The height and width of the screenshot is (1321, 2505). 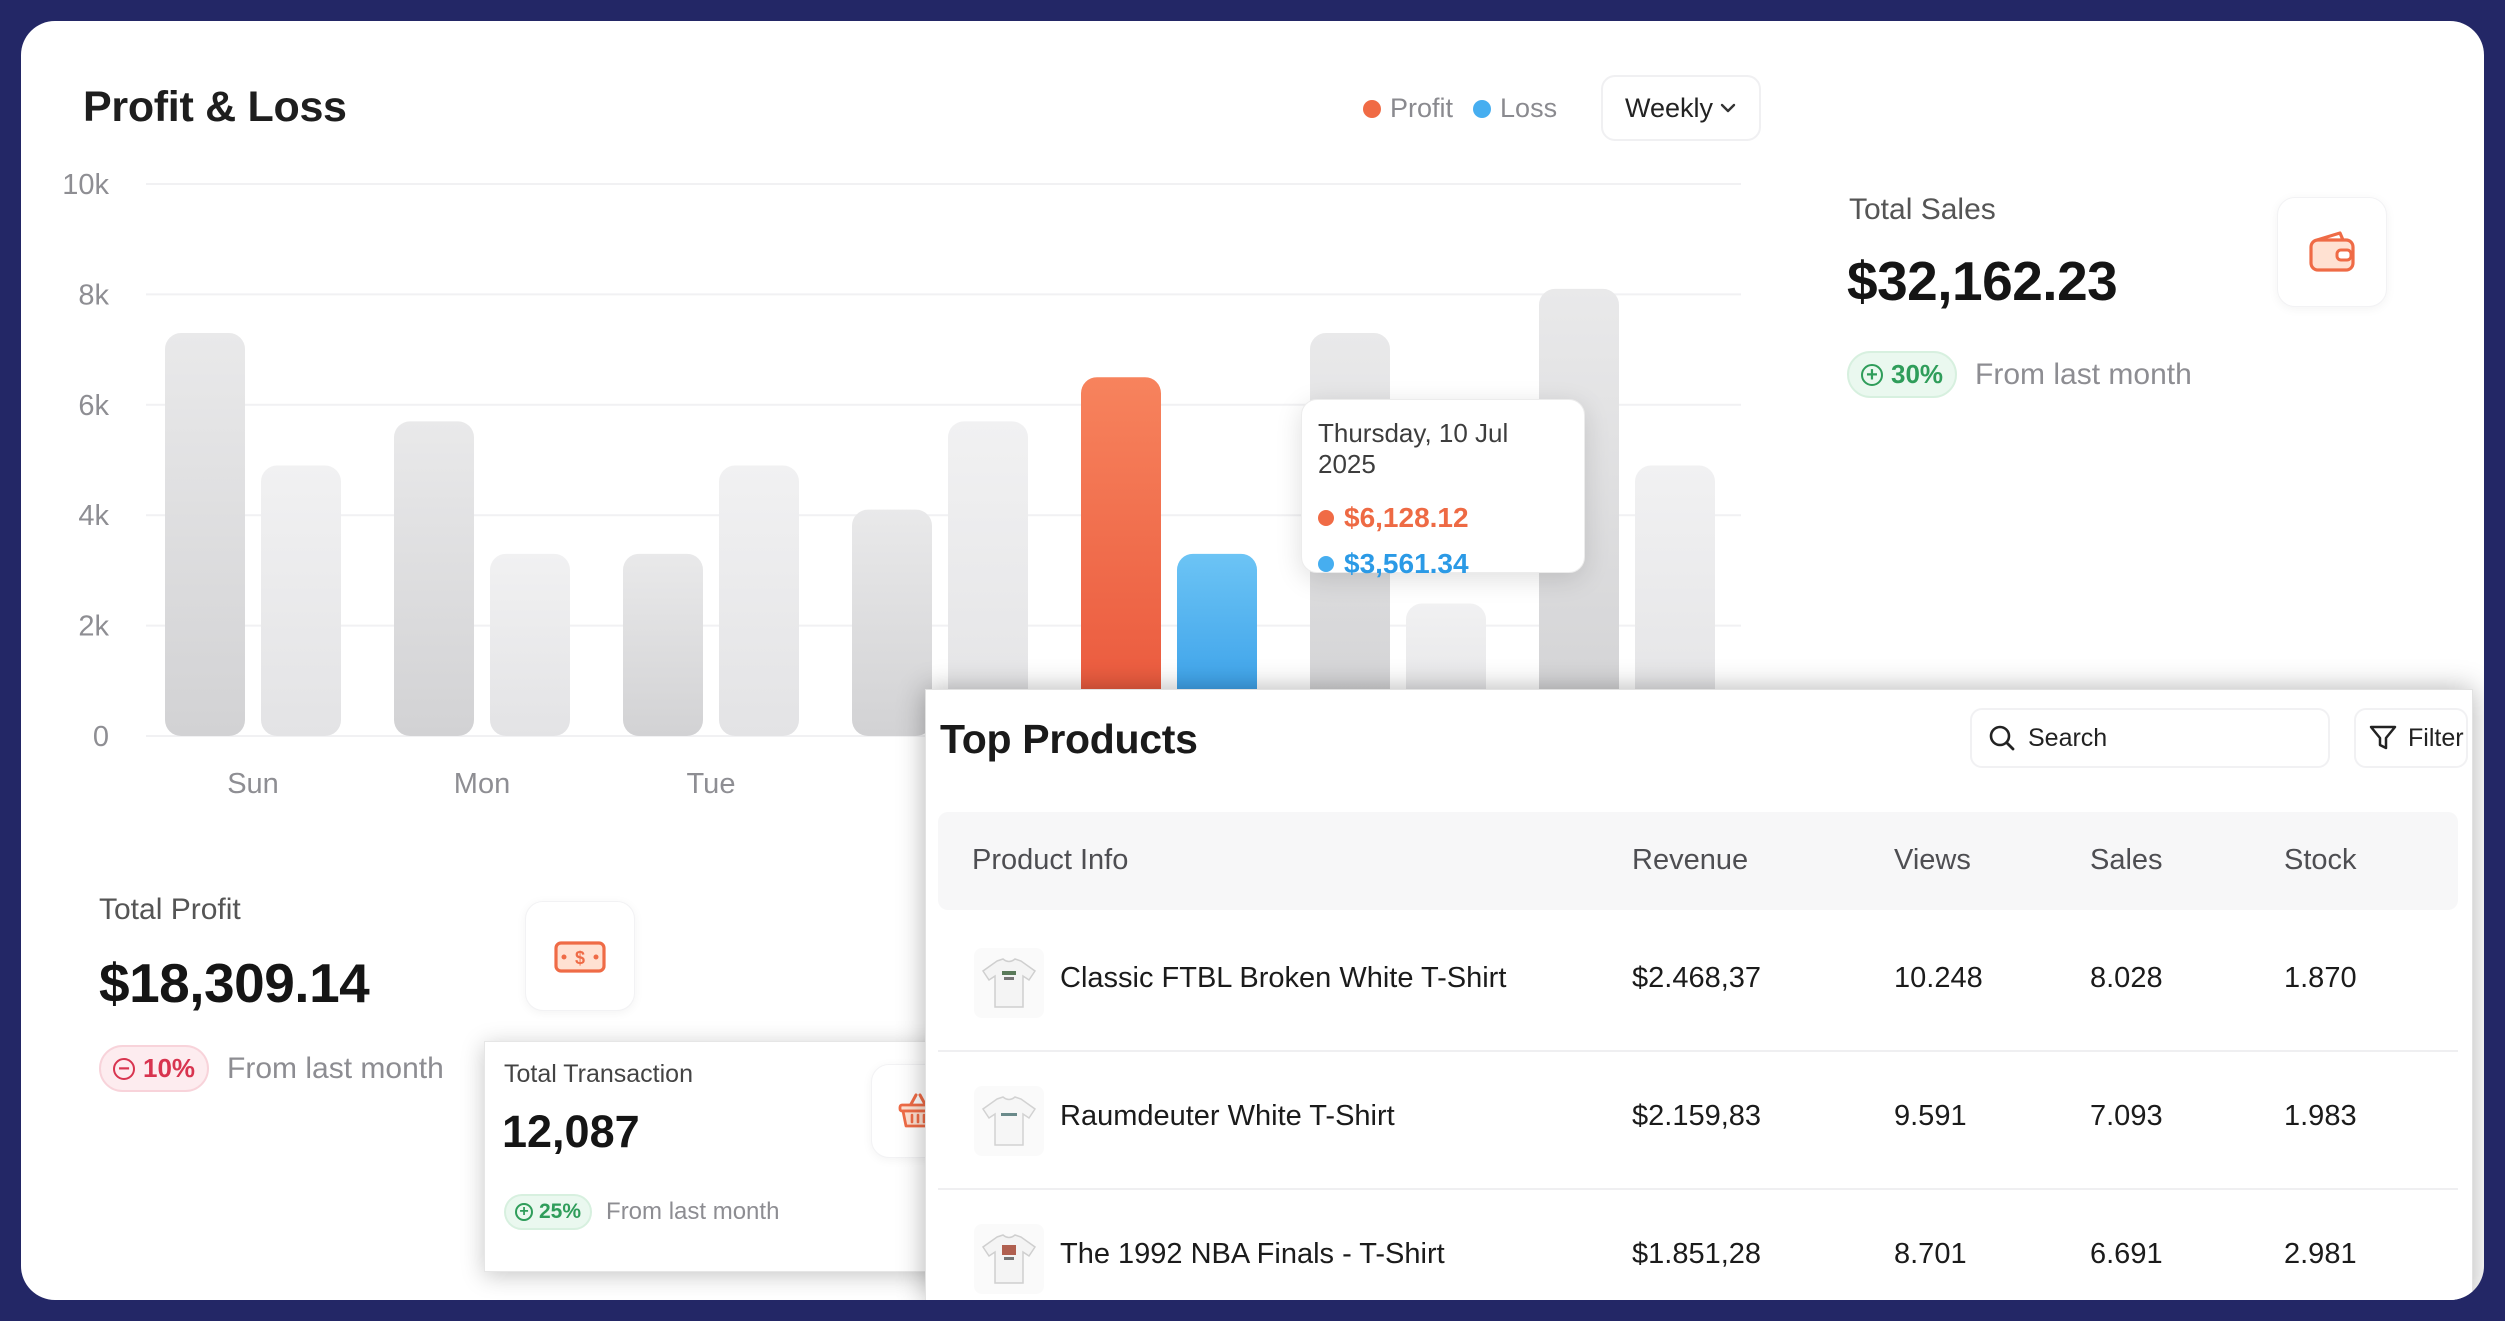 I want to click on x-tick-label: Mon, so click(x=482, y=784).